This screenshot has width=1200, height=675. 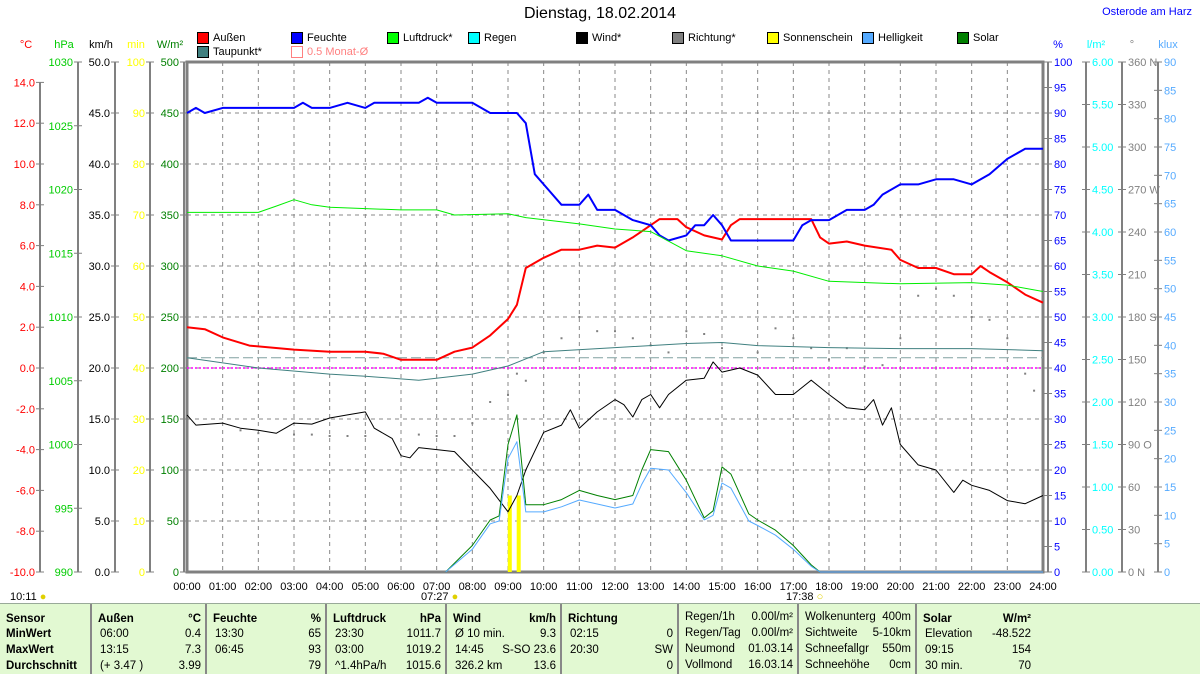 What do you see at coordinates (27, 328) in the screenshot?
I see `axis-tick-label-temp: 2.0` at bounding box center [27, 328].